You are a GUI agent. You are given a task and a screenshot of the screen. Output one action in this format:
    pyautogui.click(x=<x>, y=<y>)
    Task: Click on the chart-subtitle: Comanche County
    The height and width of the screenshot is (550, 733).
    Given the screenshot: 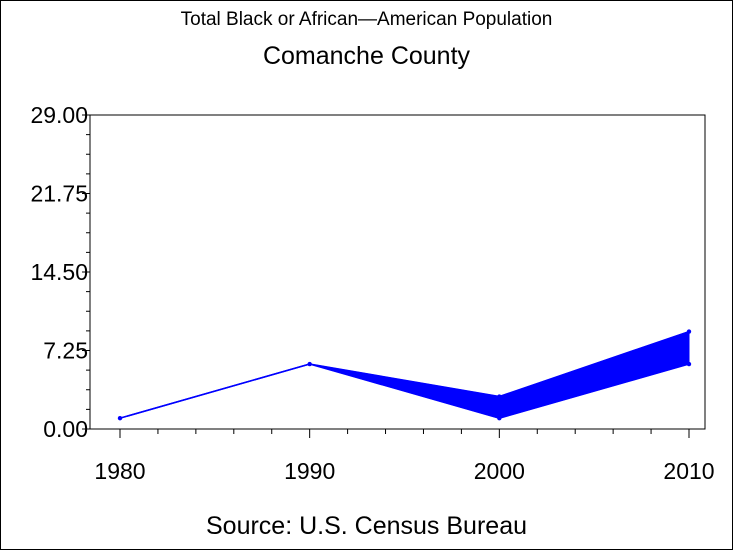 What is the action you would take?
    pyautogui.click(x=366, y=56)
    